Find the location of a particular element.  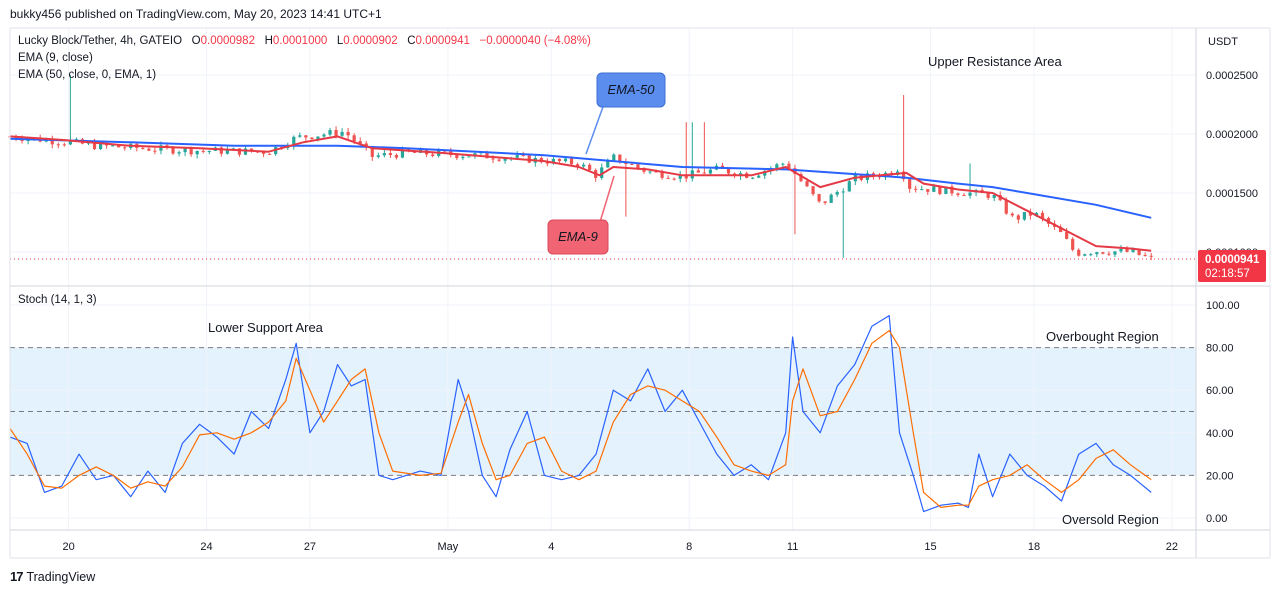

ema9-legend: EMA (9, close) is located at coordinates (55, 58).